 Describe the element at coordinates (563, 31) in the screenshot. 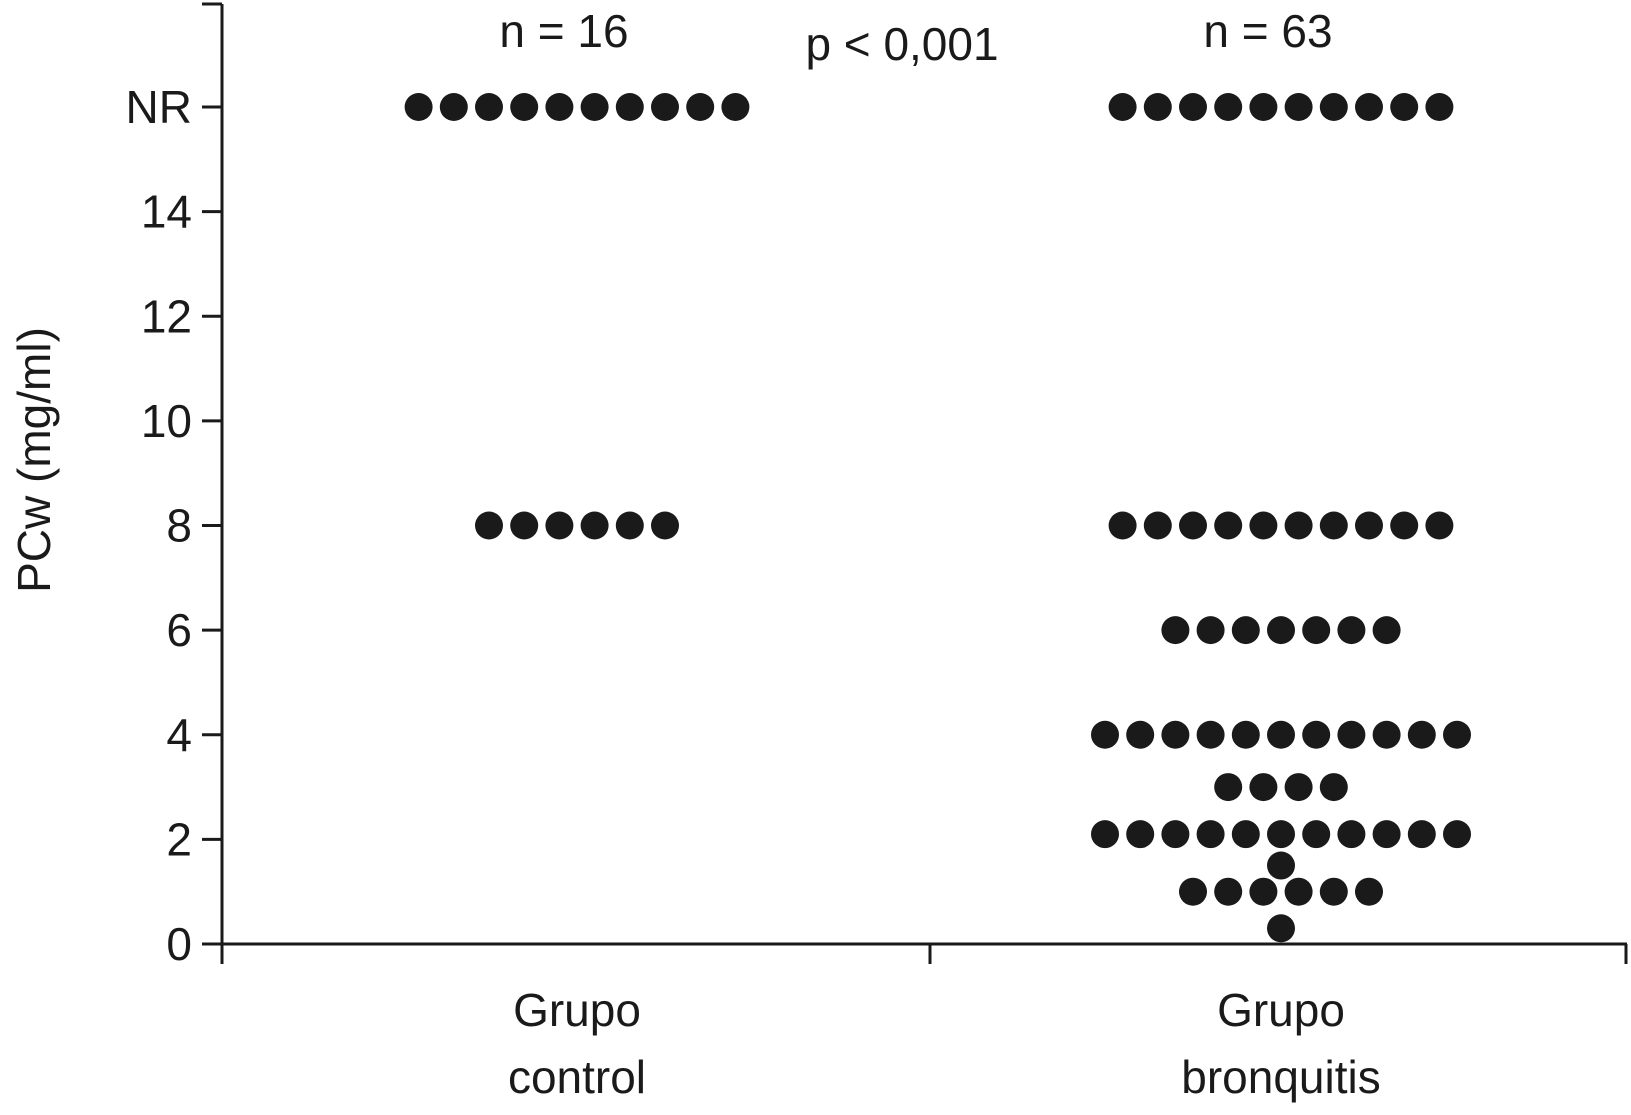

I see `n-annotation: n = 16` at that location.